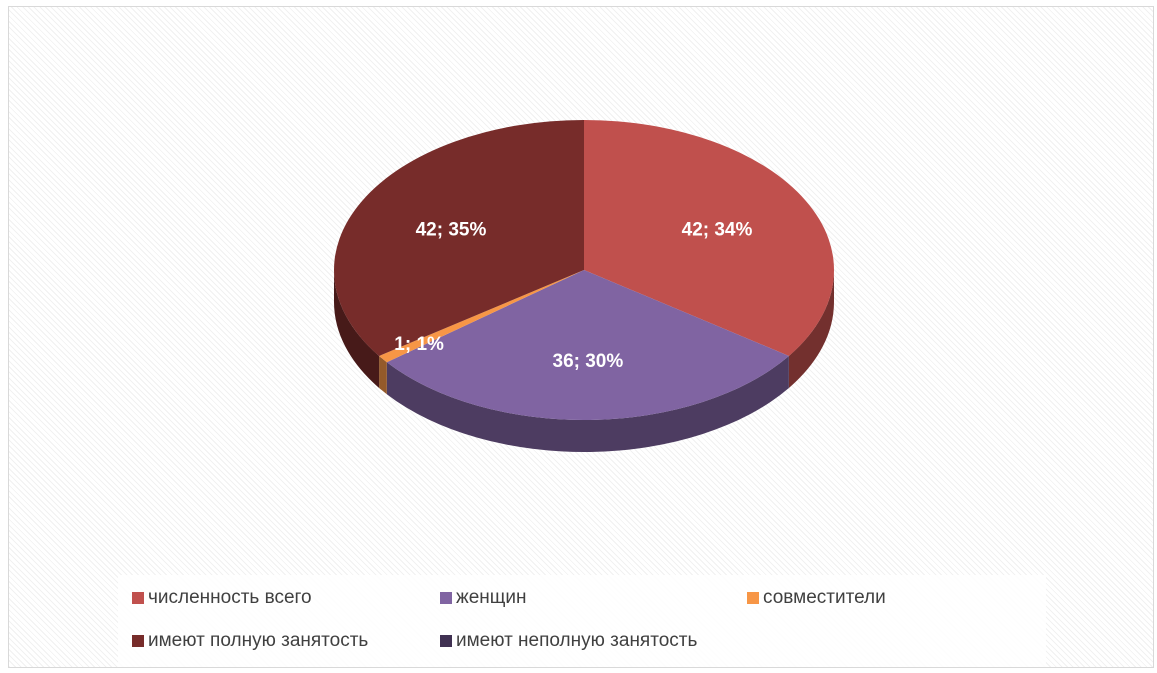 This screenshot has height=673, width=1157. I want to click on legend-item-total: численность всего, so click(222, 598).